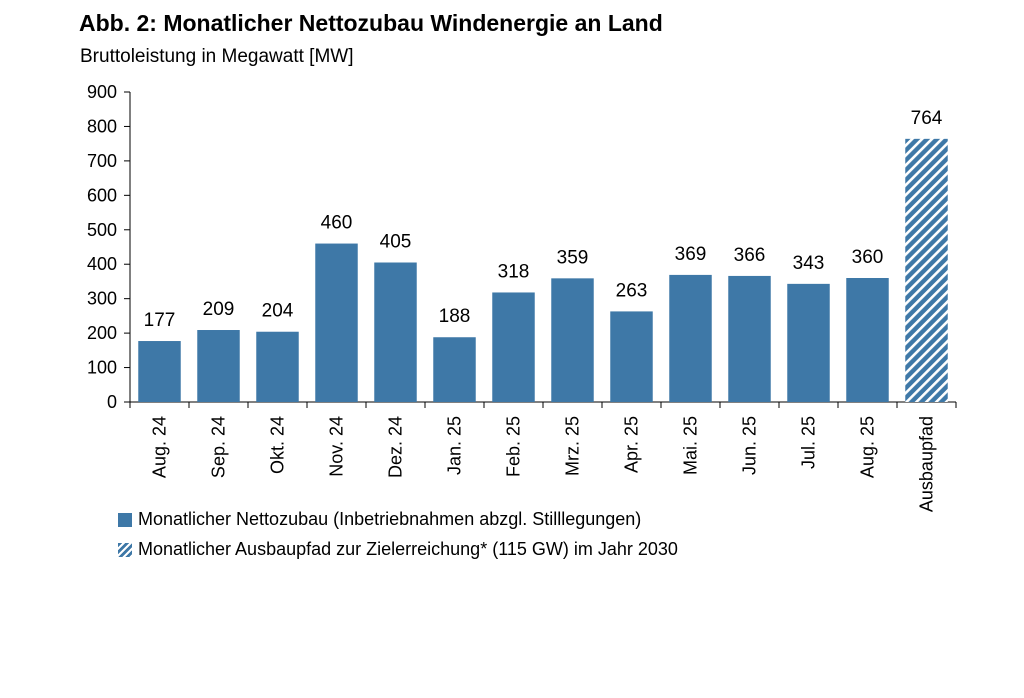  I want to click on y-tick-label: 300, so click(102, 299).